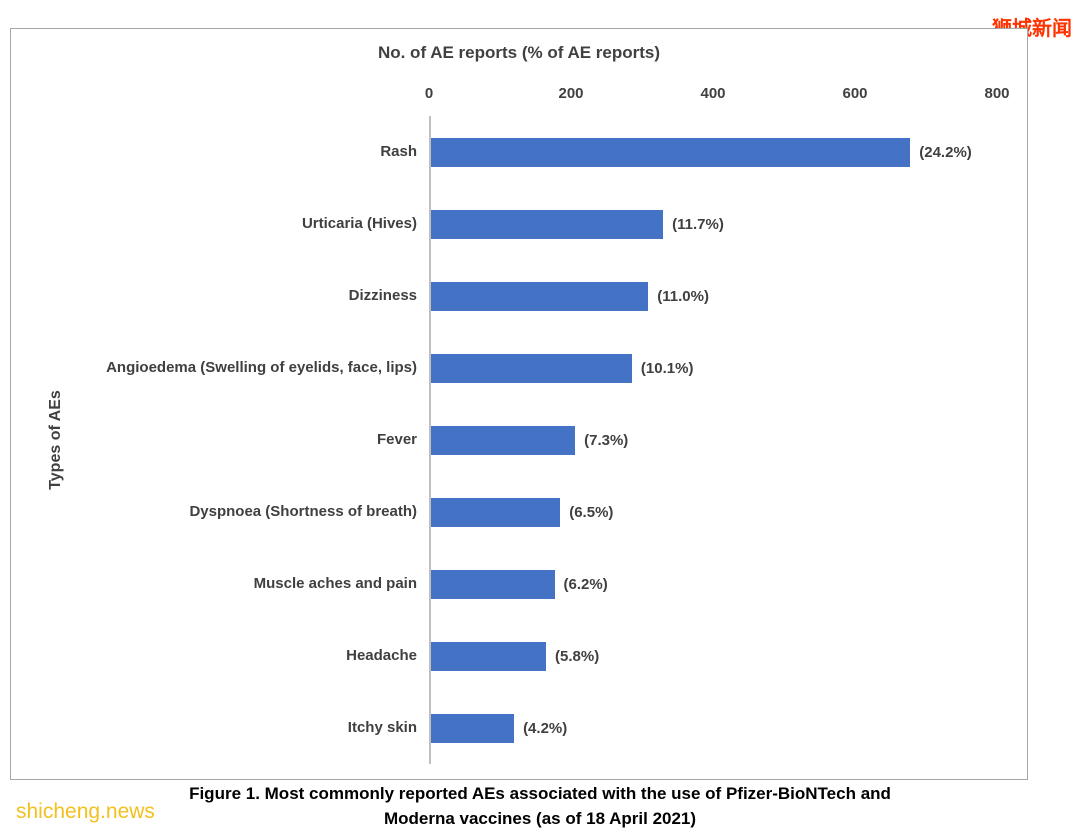 The height and width of the screenshot is (834, 1080). I want to click on bar-track: (6.2%), so click(728, 584).